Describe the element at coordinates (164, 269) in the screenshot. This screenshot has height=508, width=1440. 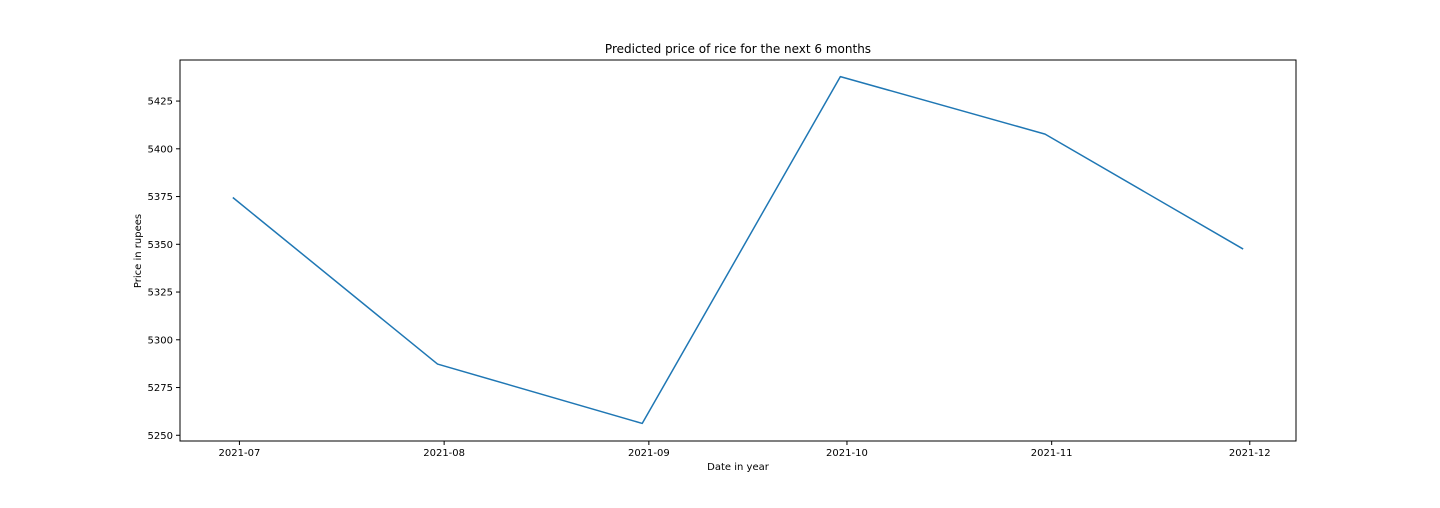
I see `y-axis: 5250 5275 5300 5325 5350 5375 5400 5425` at that location.